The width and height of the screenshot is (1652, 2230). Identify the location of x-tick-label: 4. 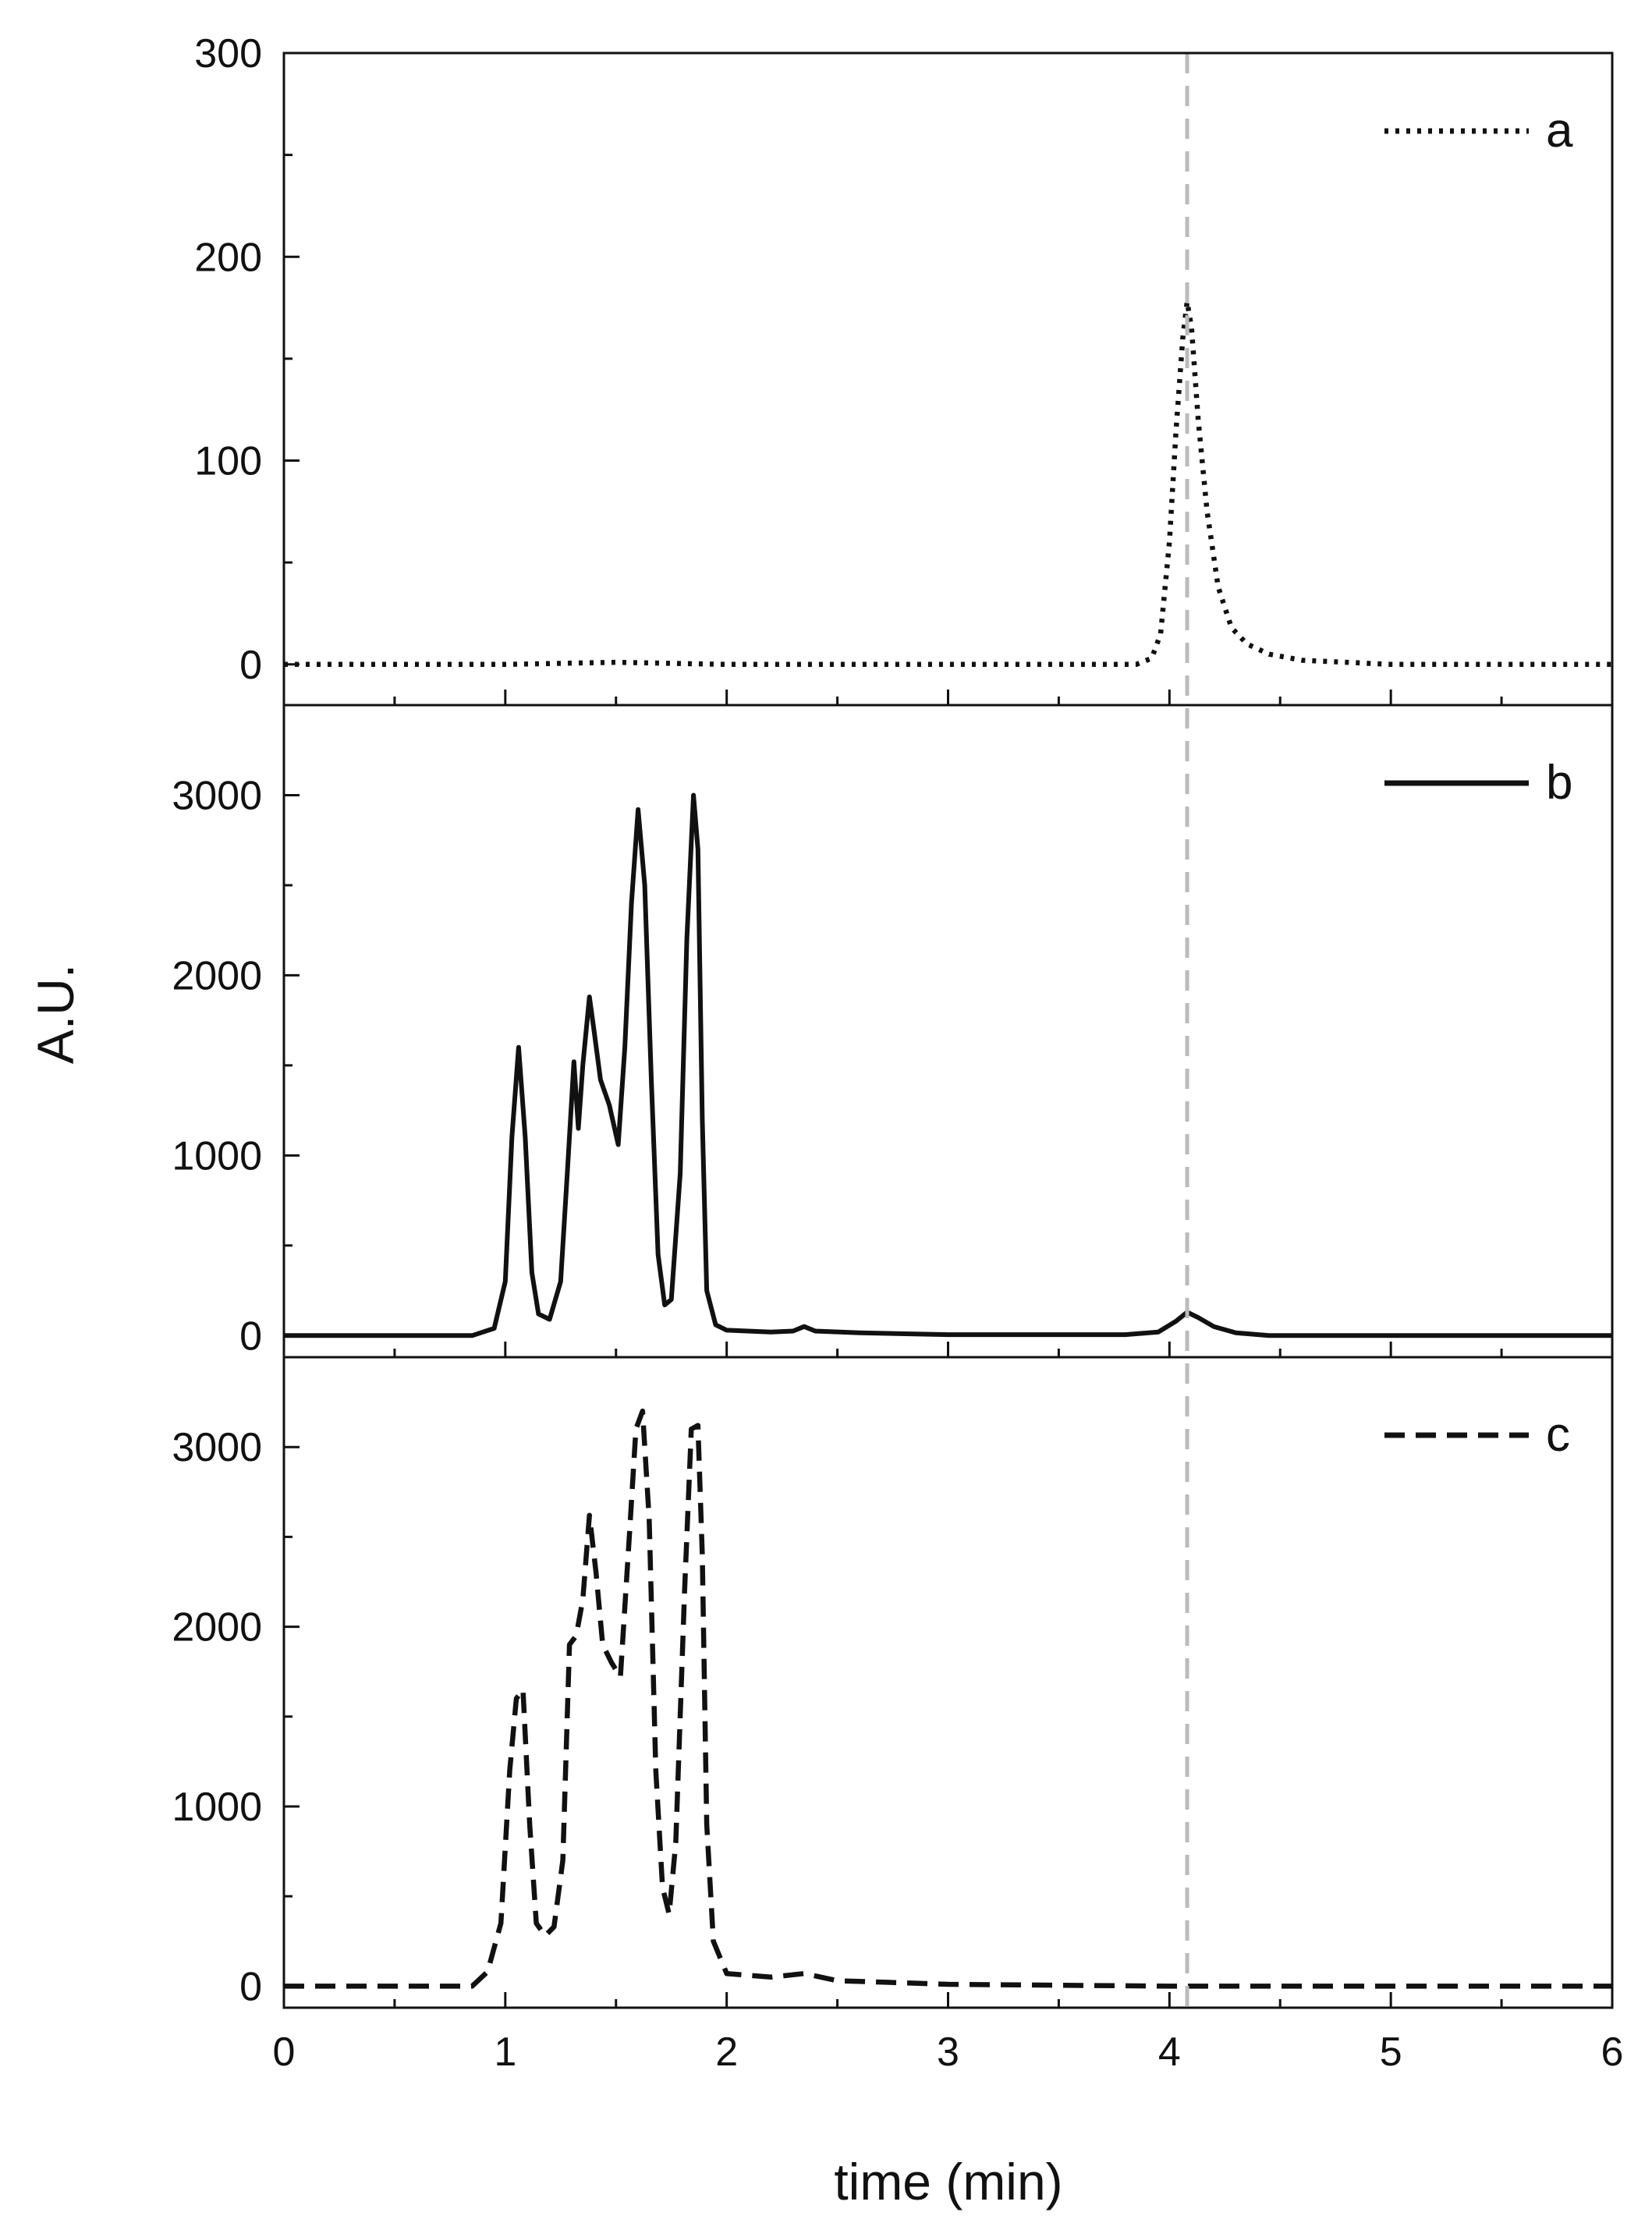
(1169, 2052).